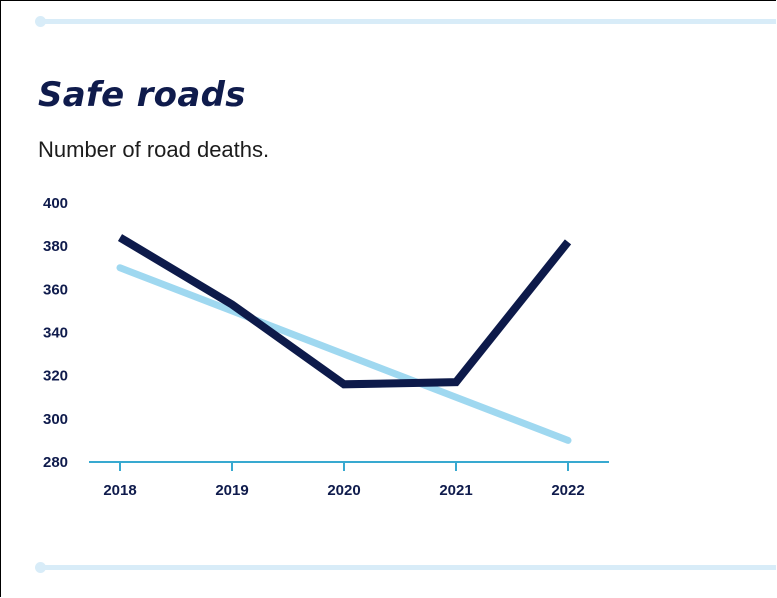 This screenshot has width=777, height=598. What do you see at coordinates (455, 490) in the screenshot?
I see `x-tick-label-2021: 2021` at bounding box center [455, 490].